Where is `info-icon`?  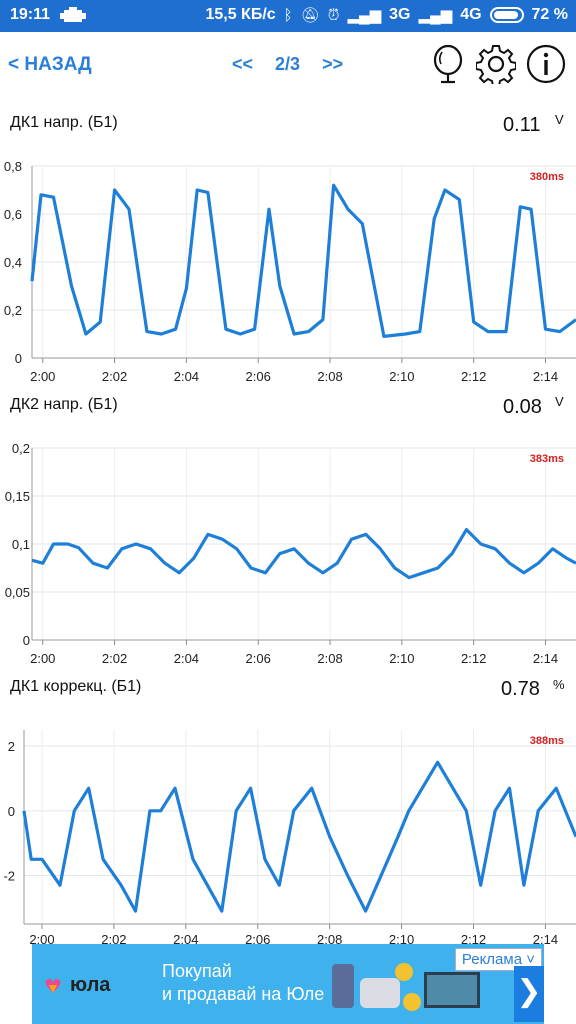 info-icon is located at coordinates (546, 64).